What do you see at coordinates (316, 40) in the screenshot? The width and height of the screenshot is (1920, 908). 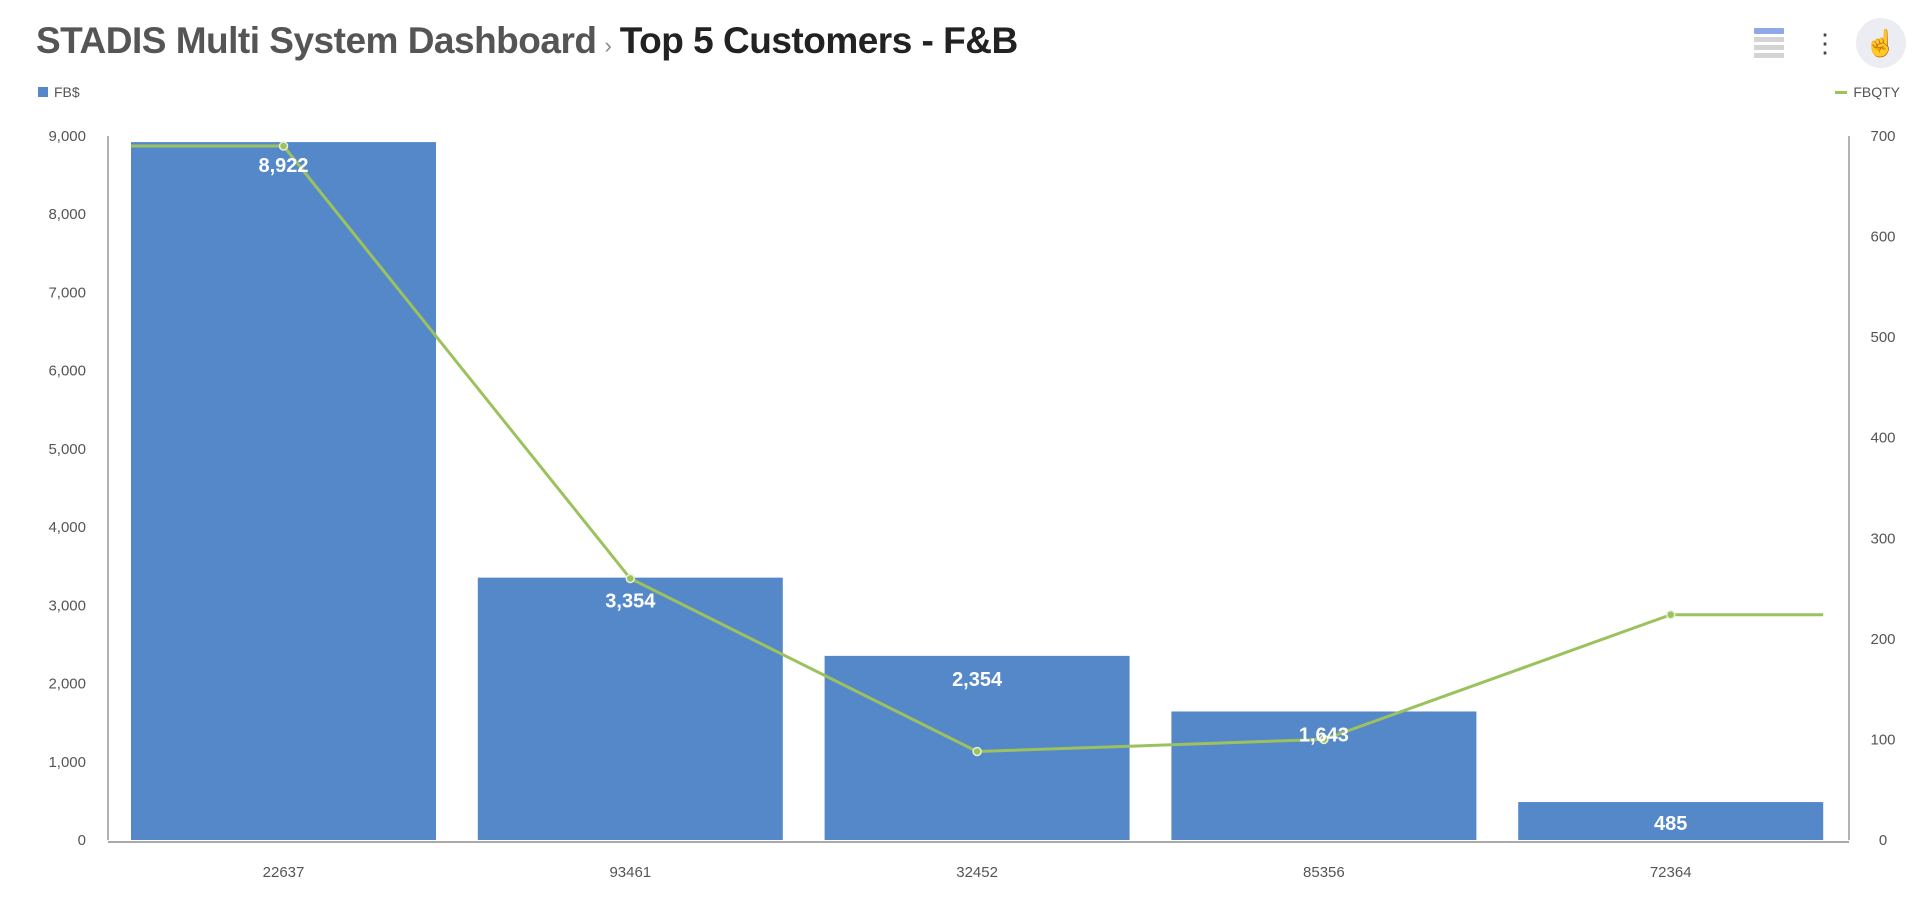 I see `breadcrumb-dashboard: STADIS Multi System Dashboard` at bounding box center [316, 40].